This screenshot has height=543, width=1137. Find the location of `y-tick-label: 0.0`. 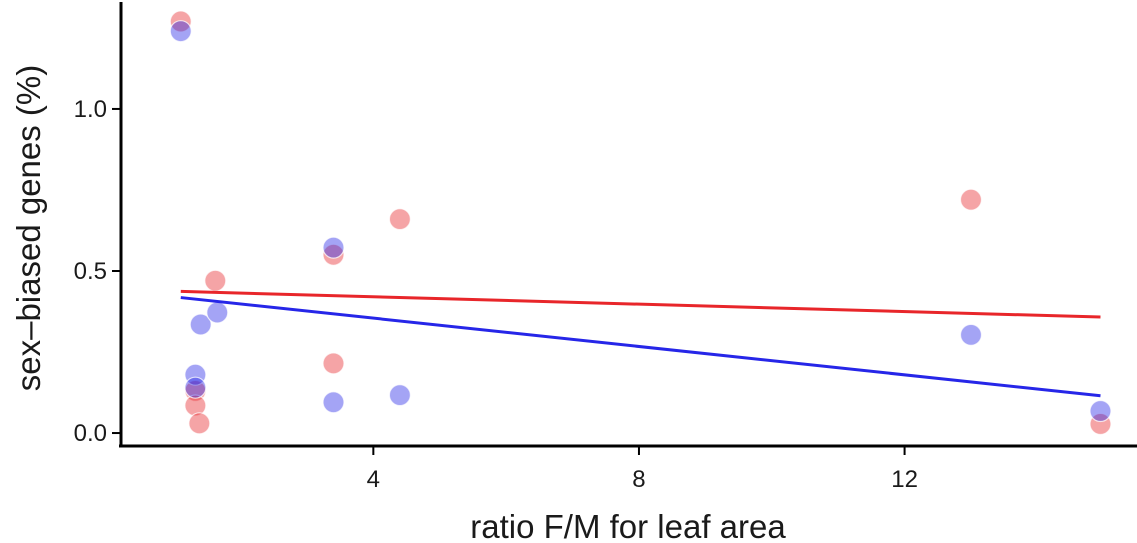

y-tick-label: 0.0 is located at coordinates (90, 433).